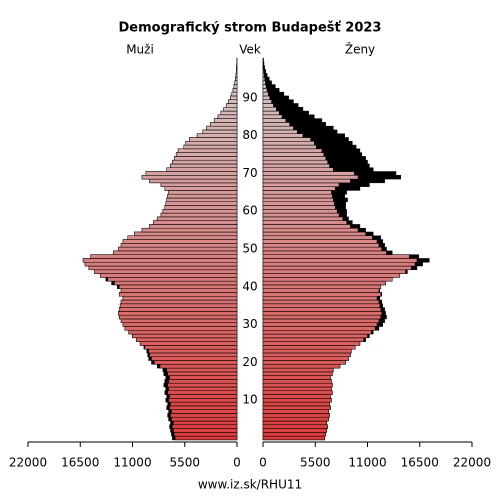 This screenshot has width=500, height=504. Describe the element at coordinates (249, 173) in the screenshot. I see `age-tick-label: 70` at that location.